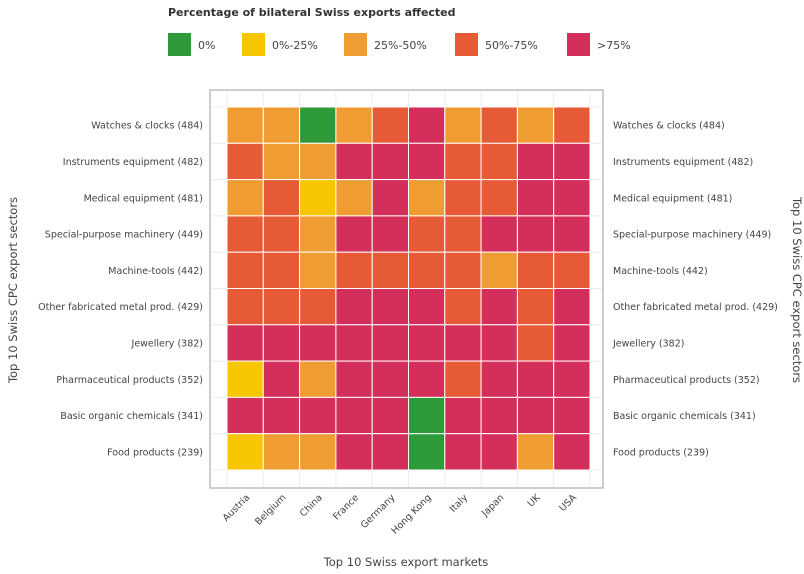 Image resolution: width=804 pixels, height=574 pixels. Describe the element at coordinates (406, 562) in the screenshot. I see `x-axis-title: Top 10 Swiss export markets` at that location.